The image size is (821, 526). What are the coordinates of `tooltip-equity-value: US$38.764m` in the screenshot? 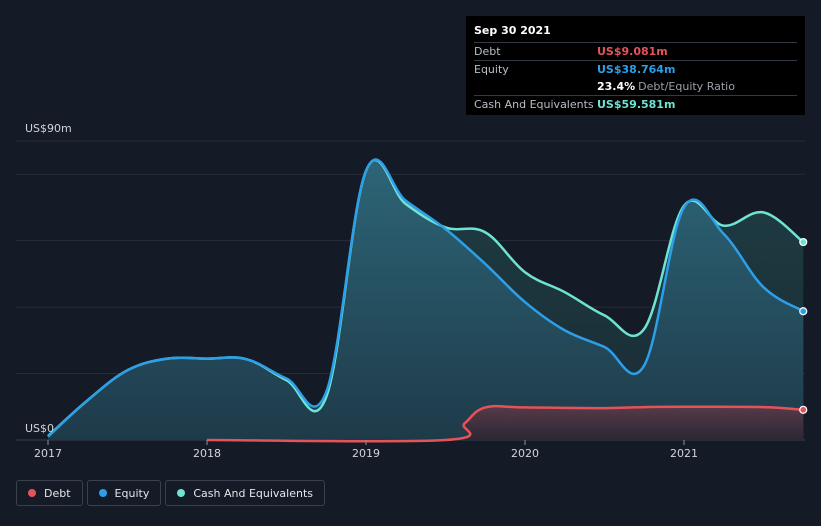 It's located at (636, 69).